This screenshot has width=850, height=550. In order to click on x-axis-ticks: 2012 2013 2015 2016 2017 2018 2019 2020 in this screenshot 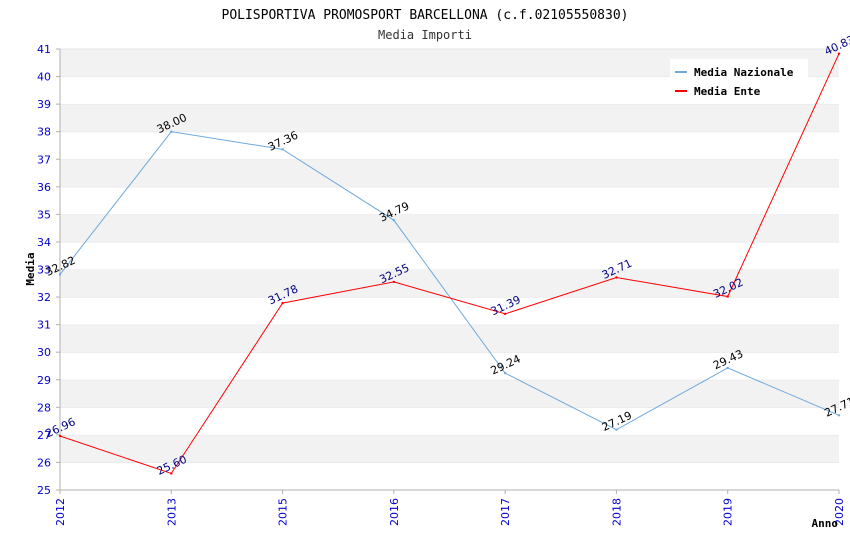, I will do `click(450, 508)`.